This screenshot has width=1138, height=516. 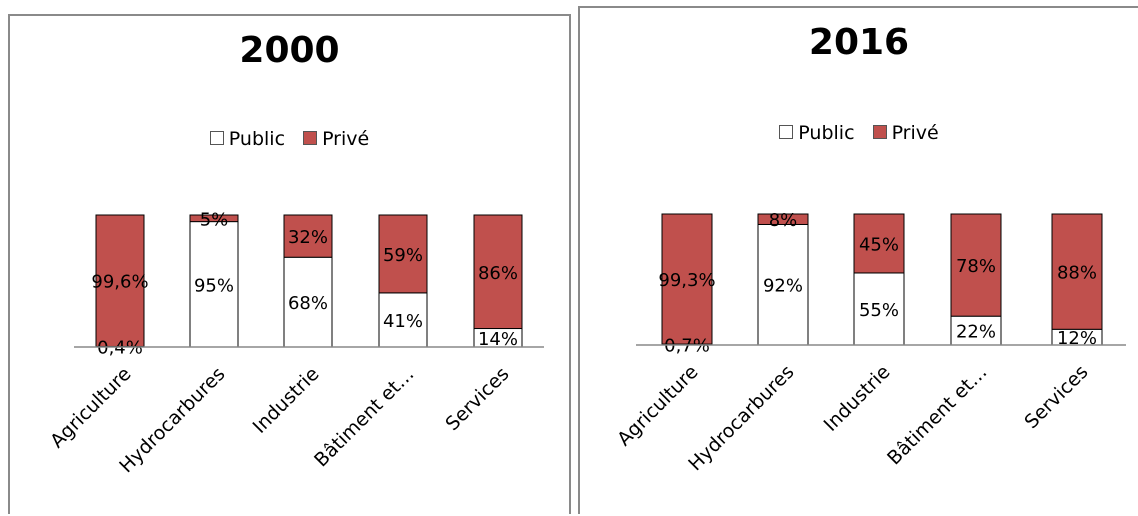 What do you see at coordinates (859, 42) in the screenshot?
I see `chart-title: 2016` at bounding box center [859, 42].